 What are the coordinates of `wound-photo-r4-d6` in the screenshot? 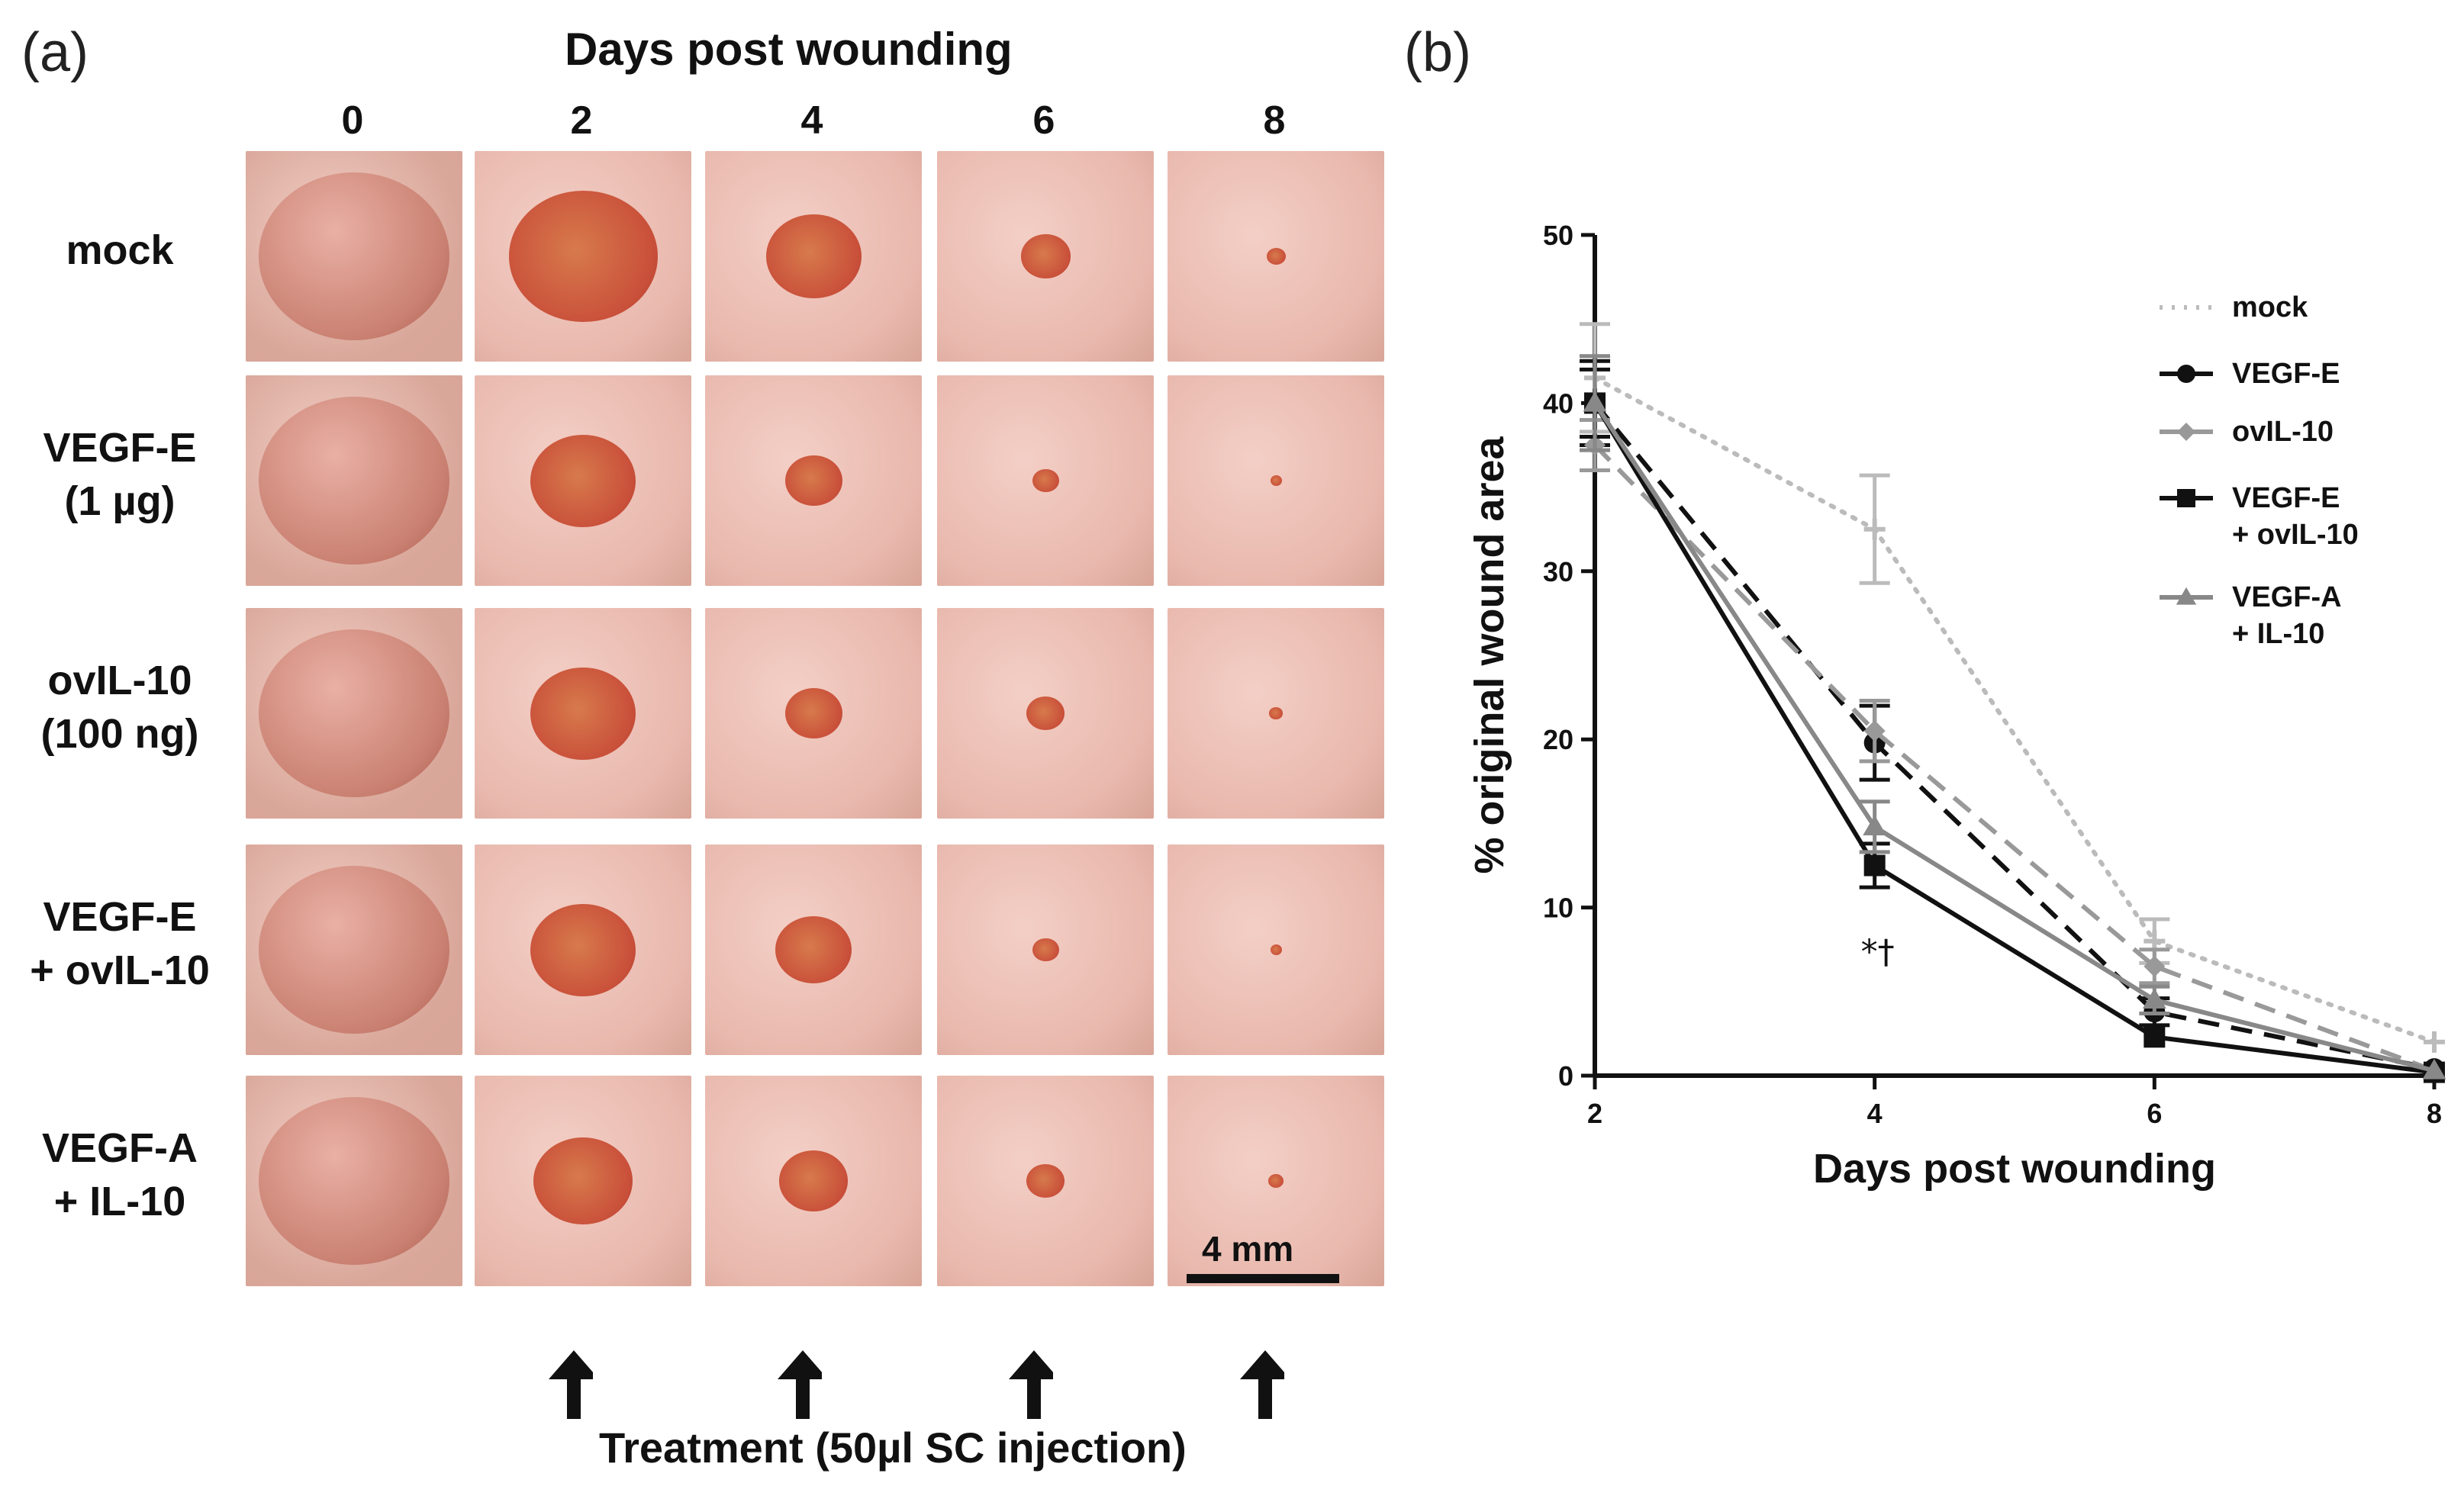 It's located at (1045, 1181).